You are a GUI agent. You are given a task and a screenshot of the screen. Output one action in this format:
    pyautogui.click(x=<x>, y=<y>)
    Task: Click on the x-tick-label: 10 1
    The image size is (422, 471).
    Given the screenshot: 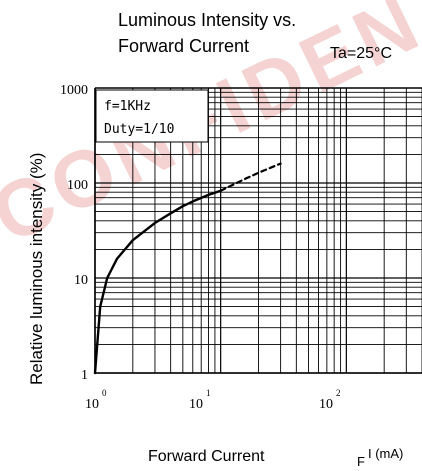 What is the action you would take?
    pyautogui.click(x=200, y=400)
    